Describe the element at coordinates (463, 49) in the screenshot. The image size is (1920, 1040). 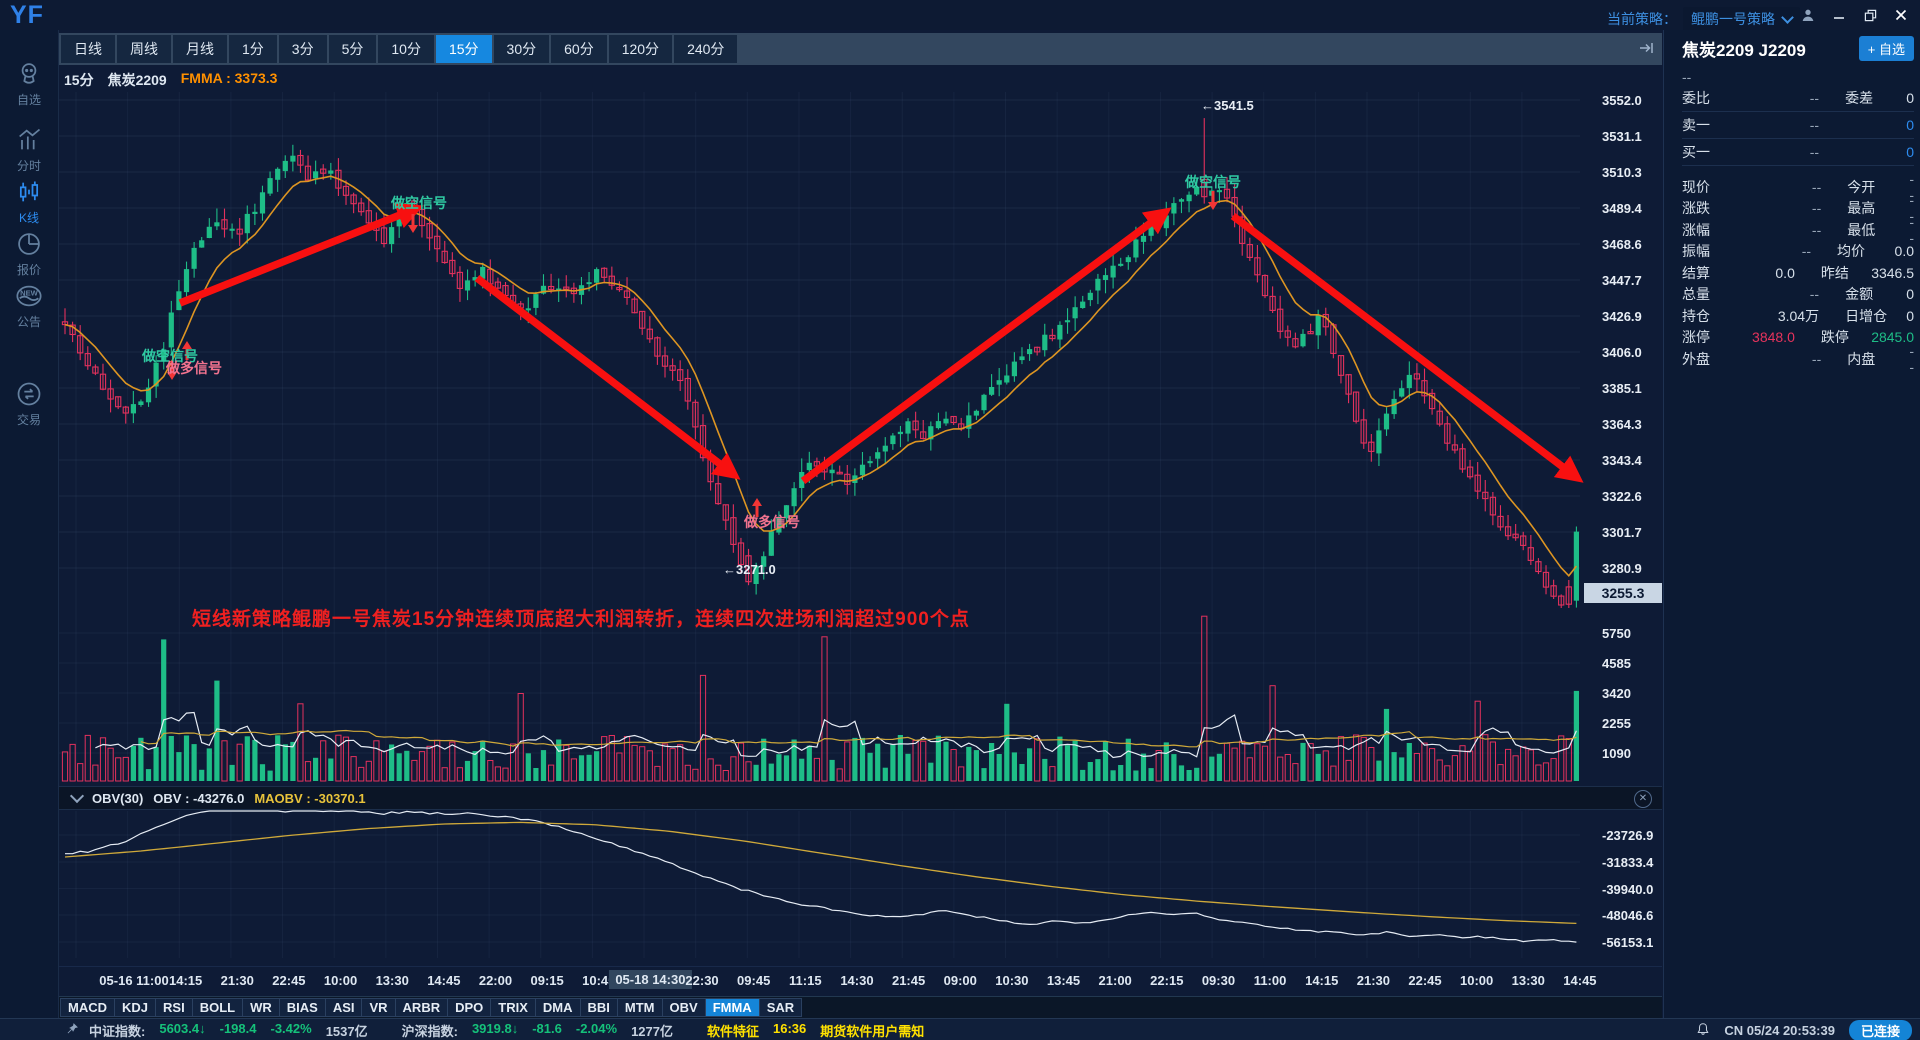
I see `timeframe-tab-15分: 15分` at that location.